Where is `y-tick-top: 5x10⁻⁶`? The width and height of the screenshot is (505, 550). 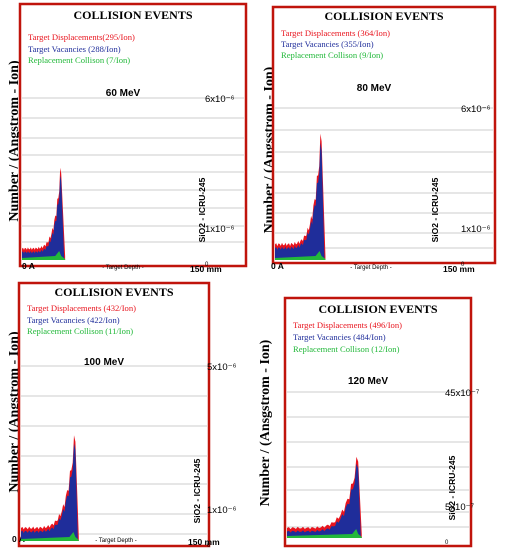 y-tick-top: 5x10⁻⁶ is located at coordinates (222, 367).